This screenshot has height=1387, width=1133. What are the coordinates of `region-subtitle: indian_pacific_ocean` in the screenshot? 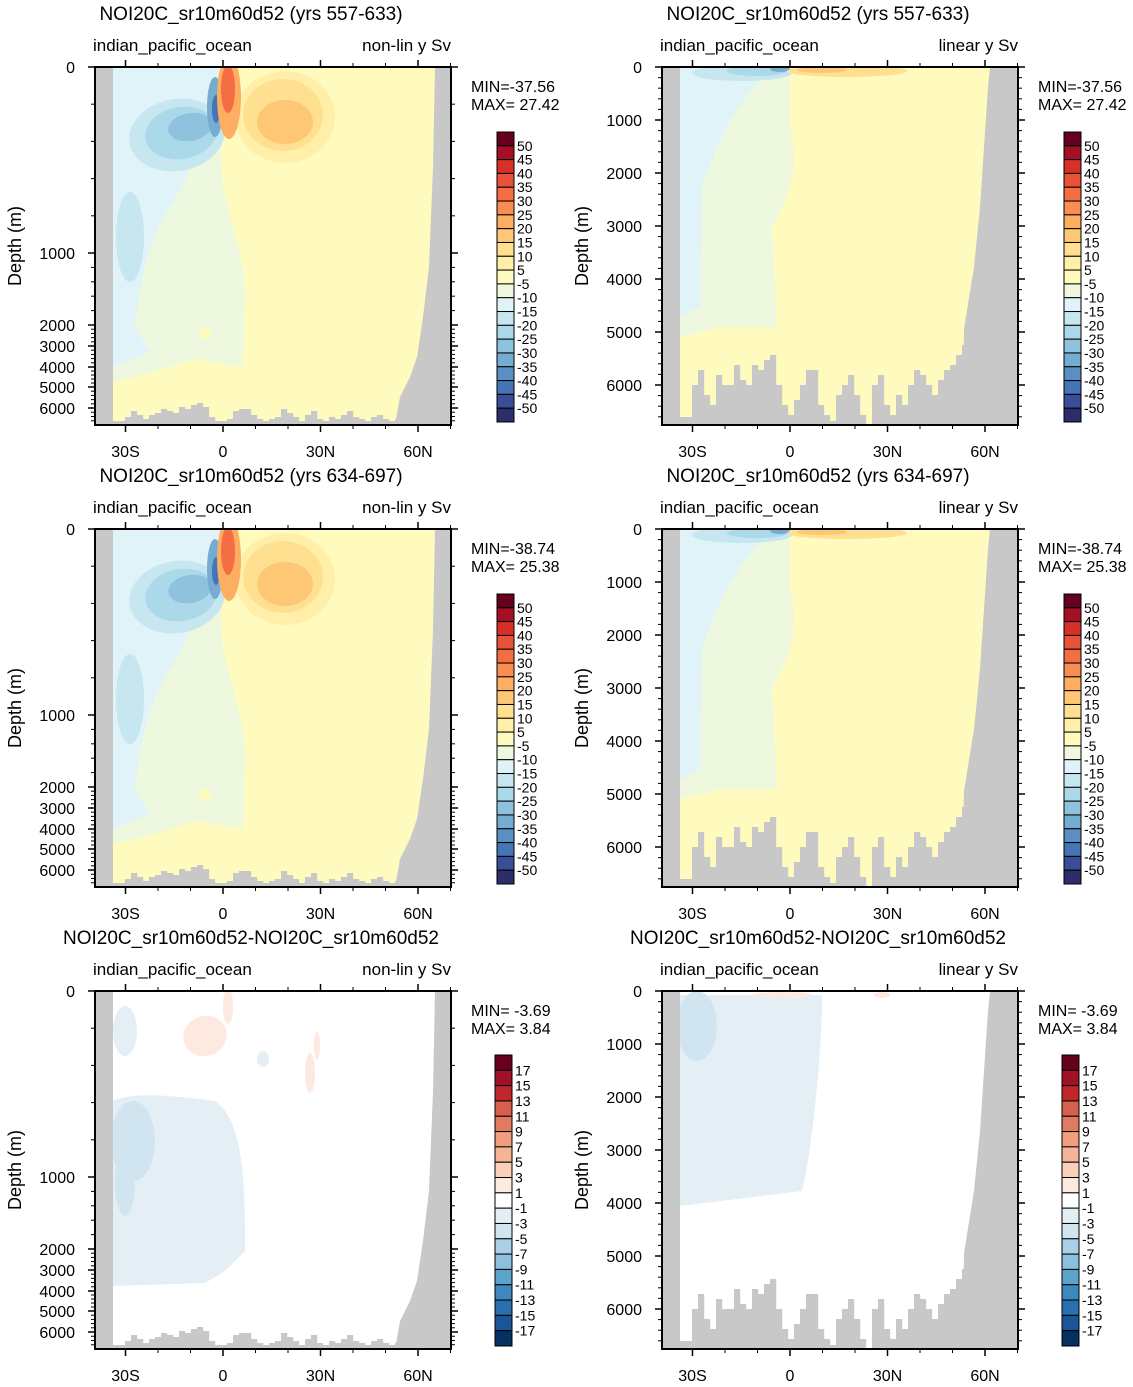 It's located at (172, 507).